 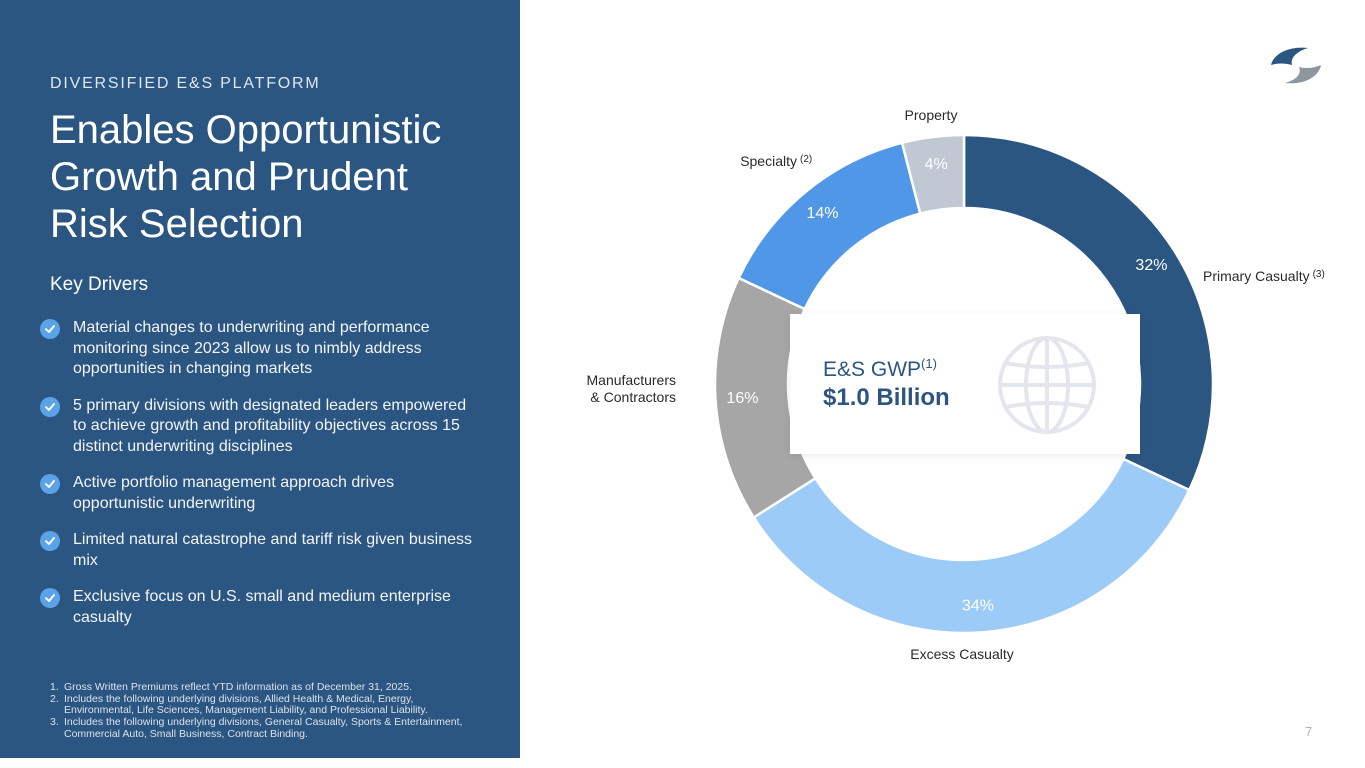 What do you see at coordinates (936, 164) in the screenshot?
I see `data-label: 4%` at bounding box center [936, 164].